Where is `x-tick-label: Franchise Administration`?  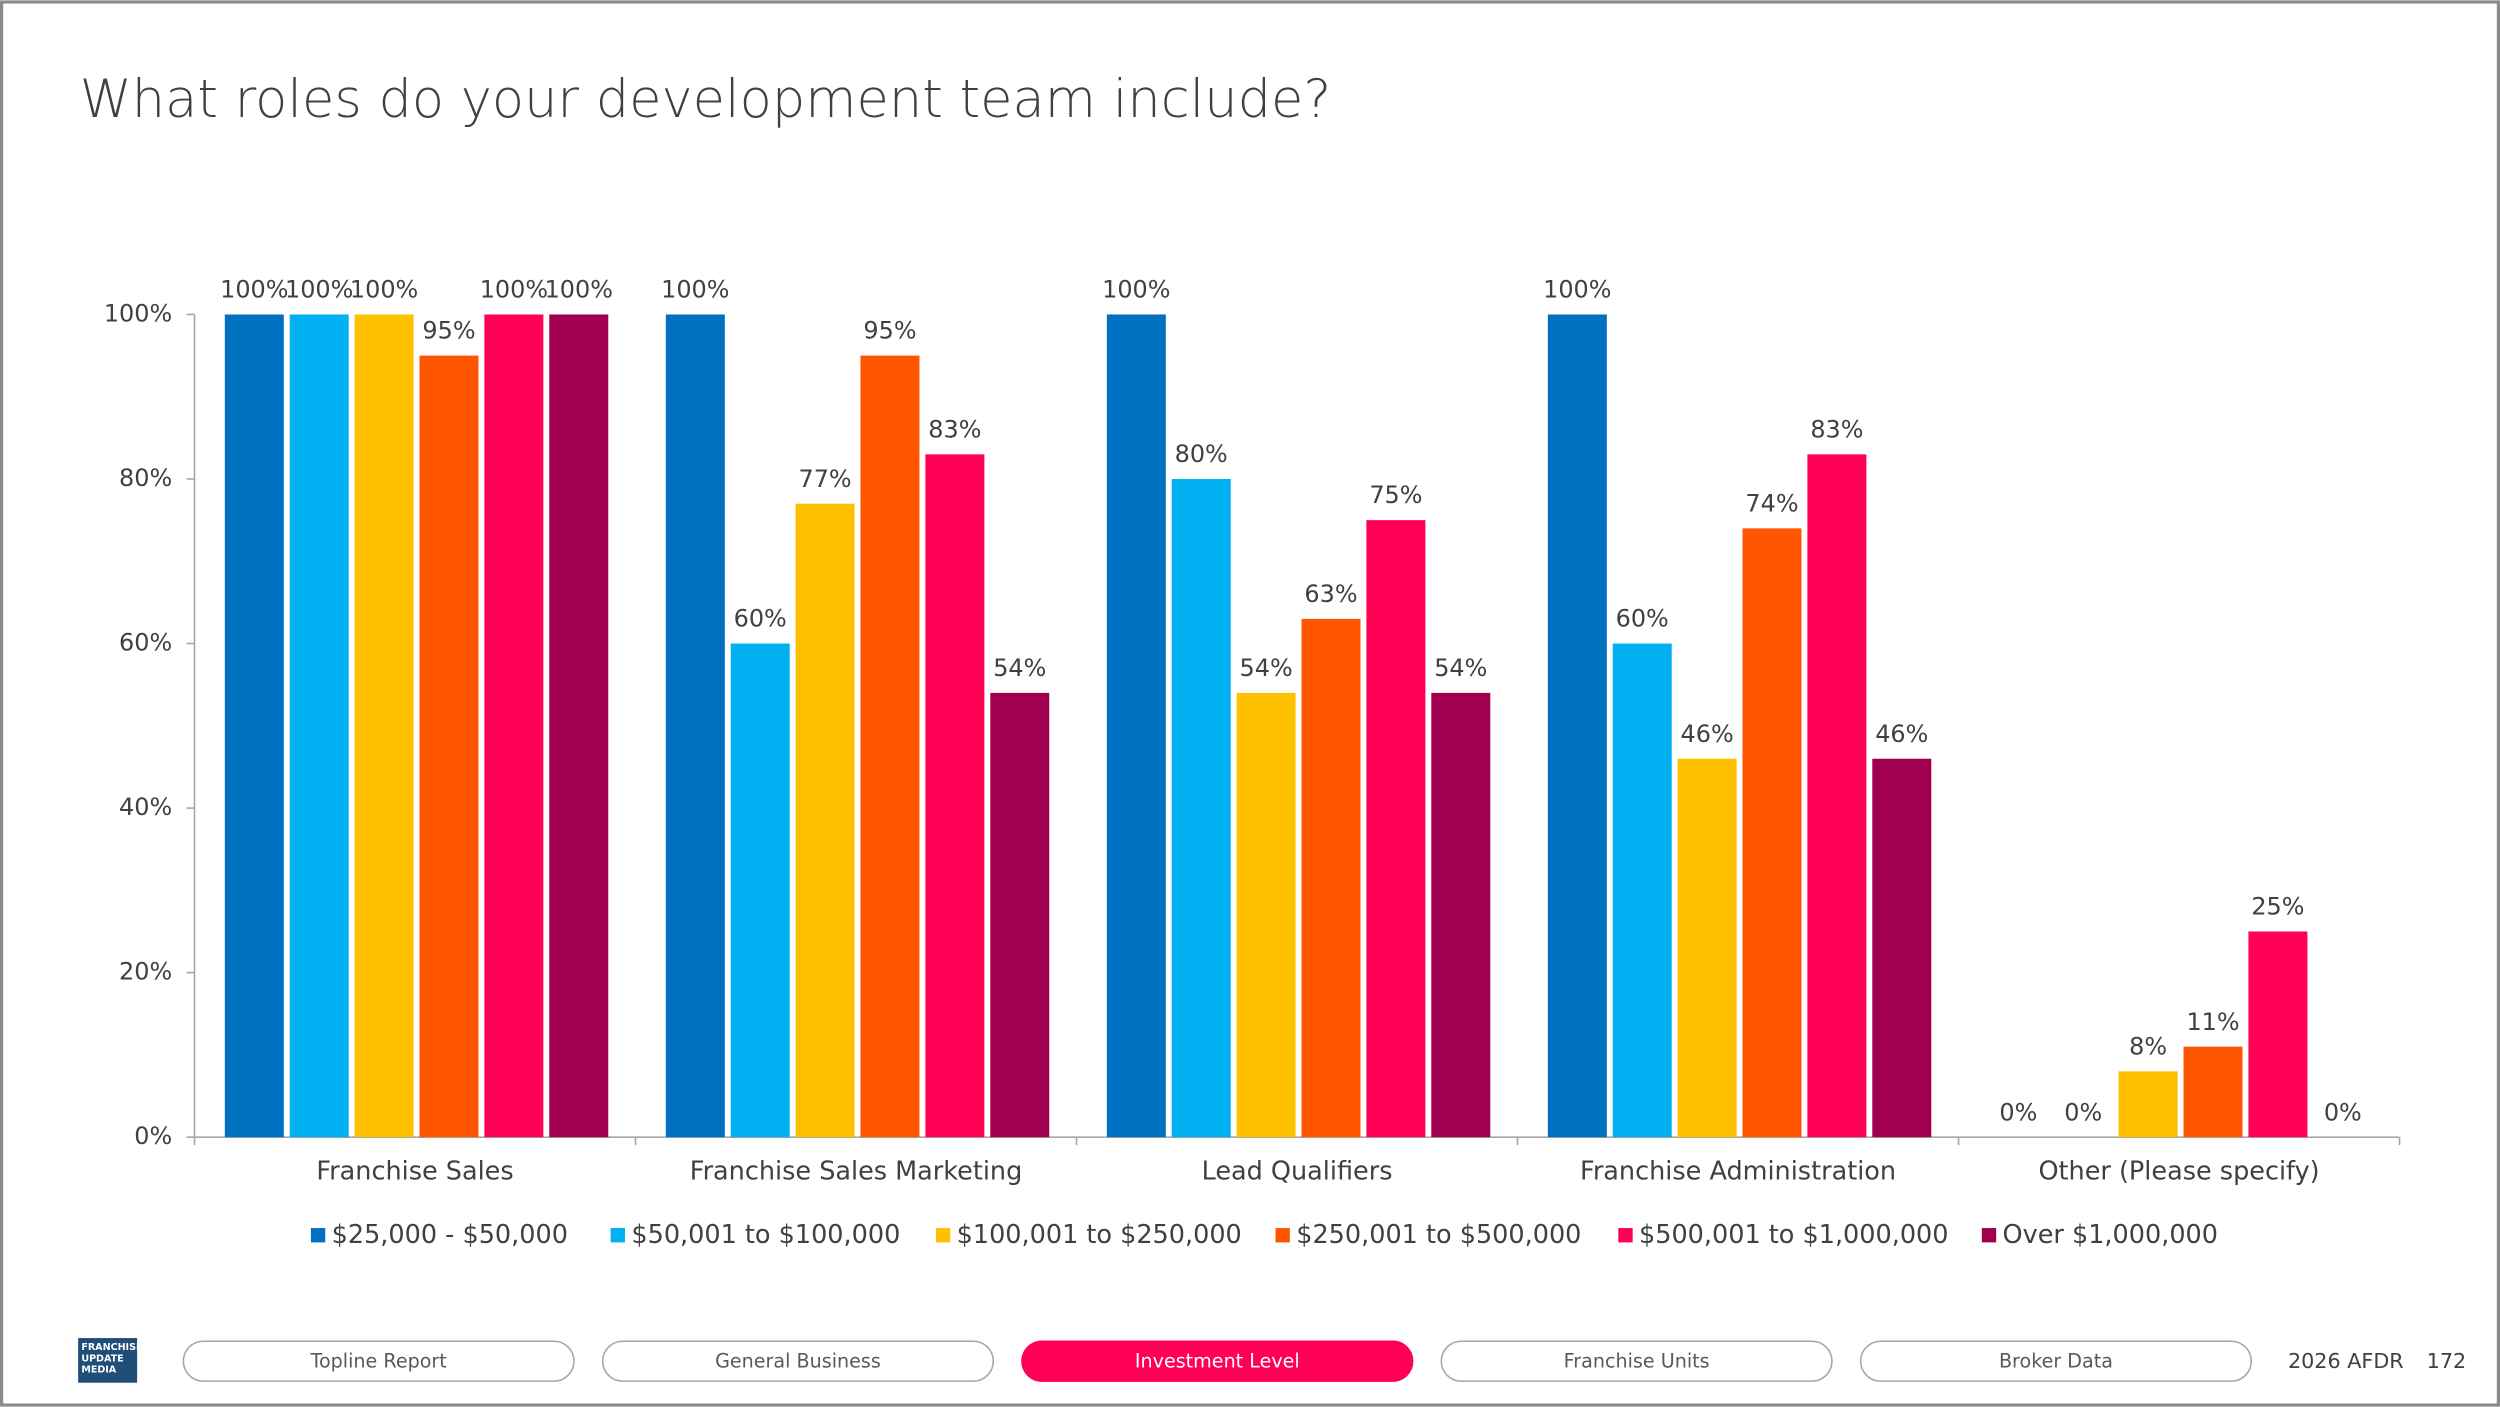
x-tick-label: Franchise Administration is located at coordinates (1738, 1171).